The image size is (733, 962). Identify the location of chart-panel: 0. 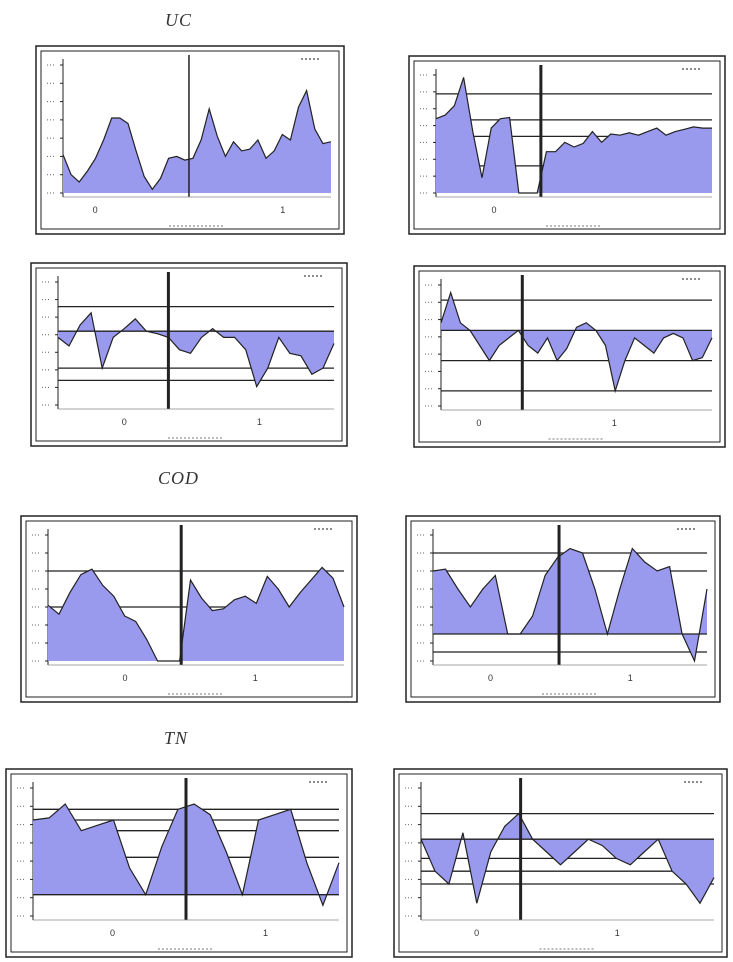
(567, 145).